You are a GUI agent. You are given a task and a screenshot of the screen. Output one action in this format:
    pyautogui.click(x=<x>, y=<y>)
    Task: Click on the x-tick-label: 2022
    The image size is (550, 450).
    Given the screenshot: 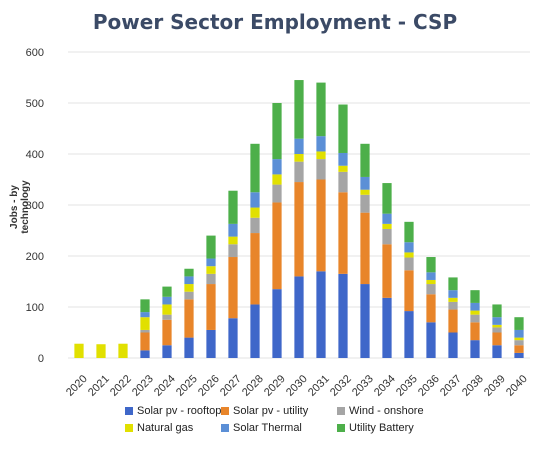 What is the action you would take?
    pyautogui.click(x=121, y=386)
    